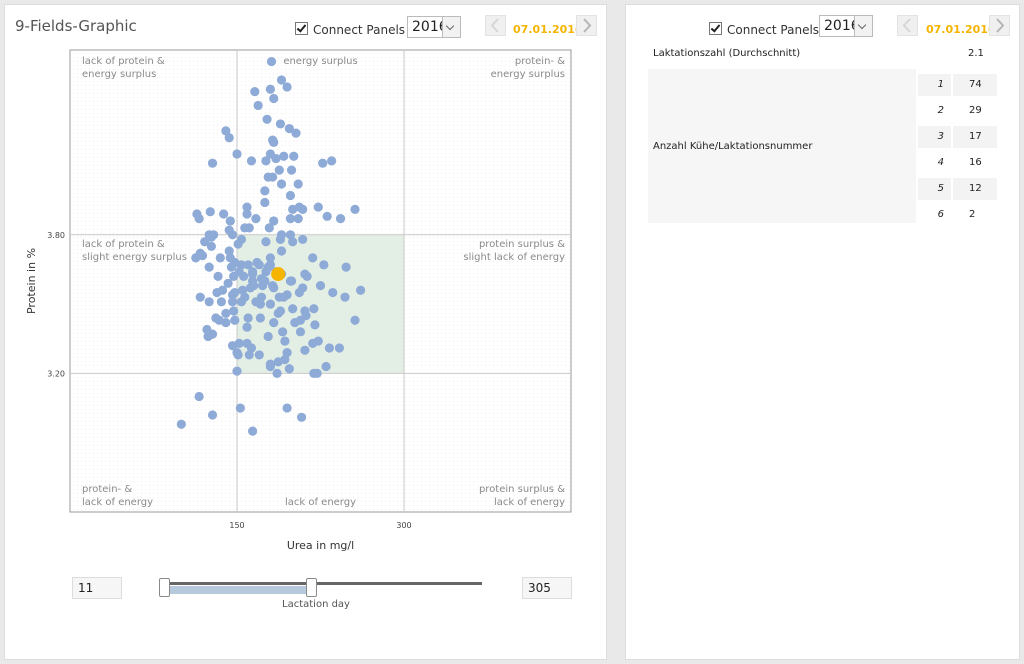 Image resolution: width=1024 pixels, height=664 pixels. What do you see at coordinates (451, 27) in the screenshot?
I see `chevron-down-icon` at bounding box center [451, 27].